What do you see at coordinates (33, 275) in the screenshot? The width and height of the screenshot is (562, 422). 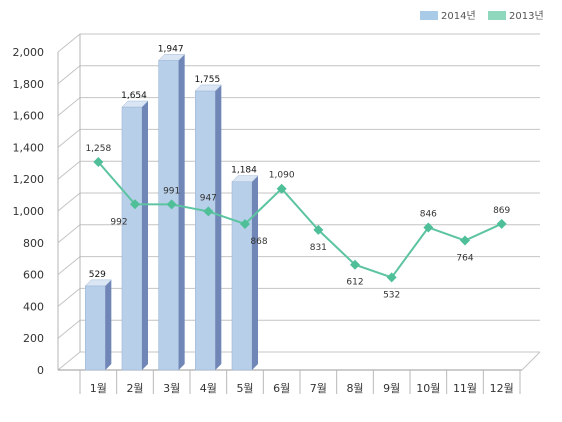 I see `y-tick-label: 600` at bounding box center [33, 275].